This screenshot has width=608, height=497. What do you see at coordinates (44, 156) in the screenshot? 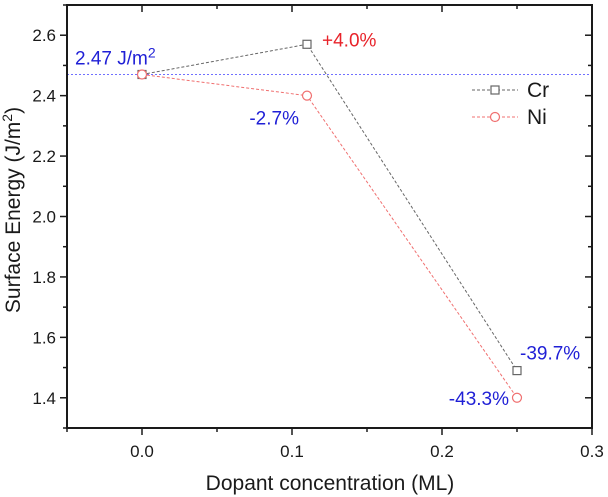
I see `y-tick-label: 2.2` at bounding box center [44, 156].